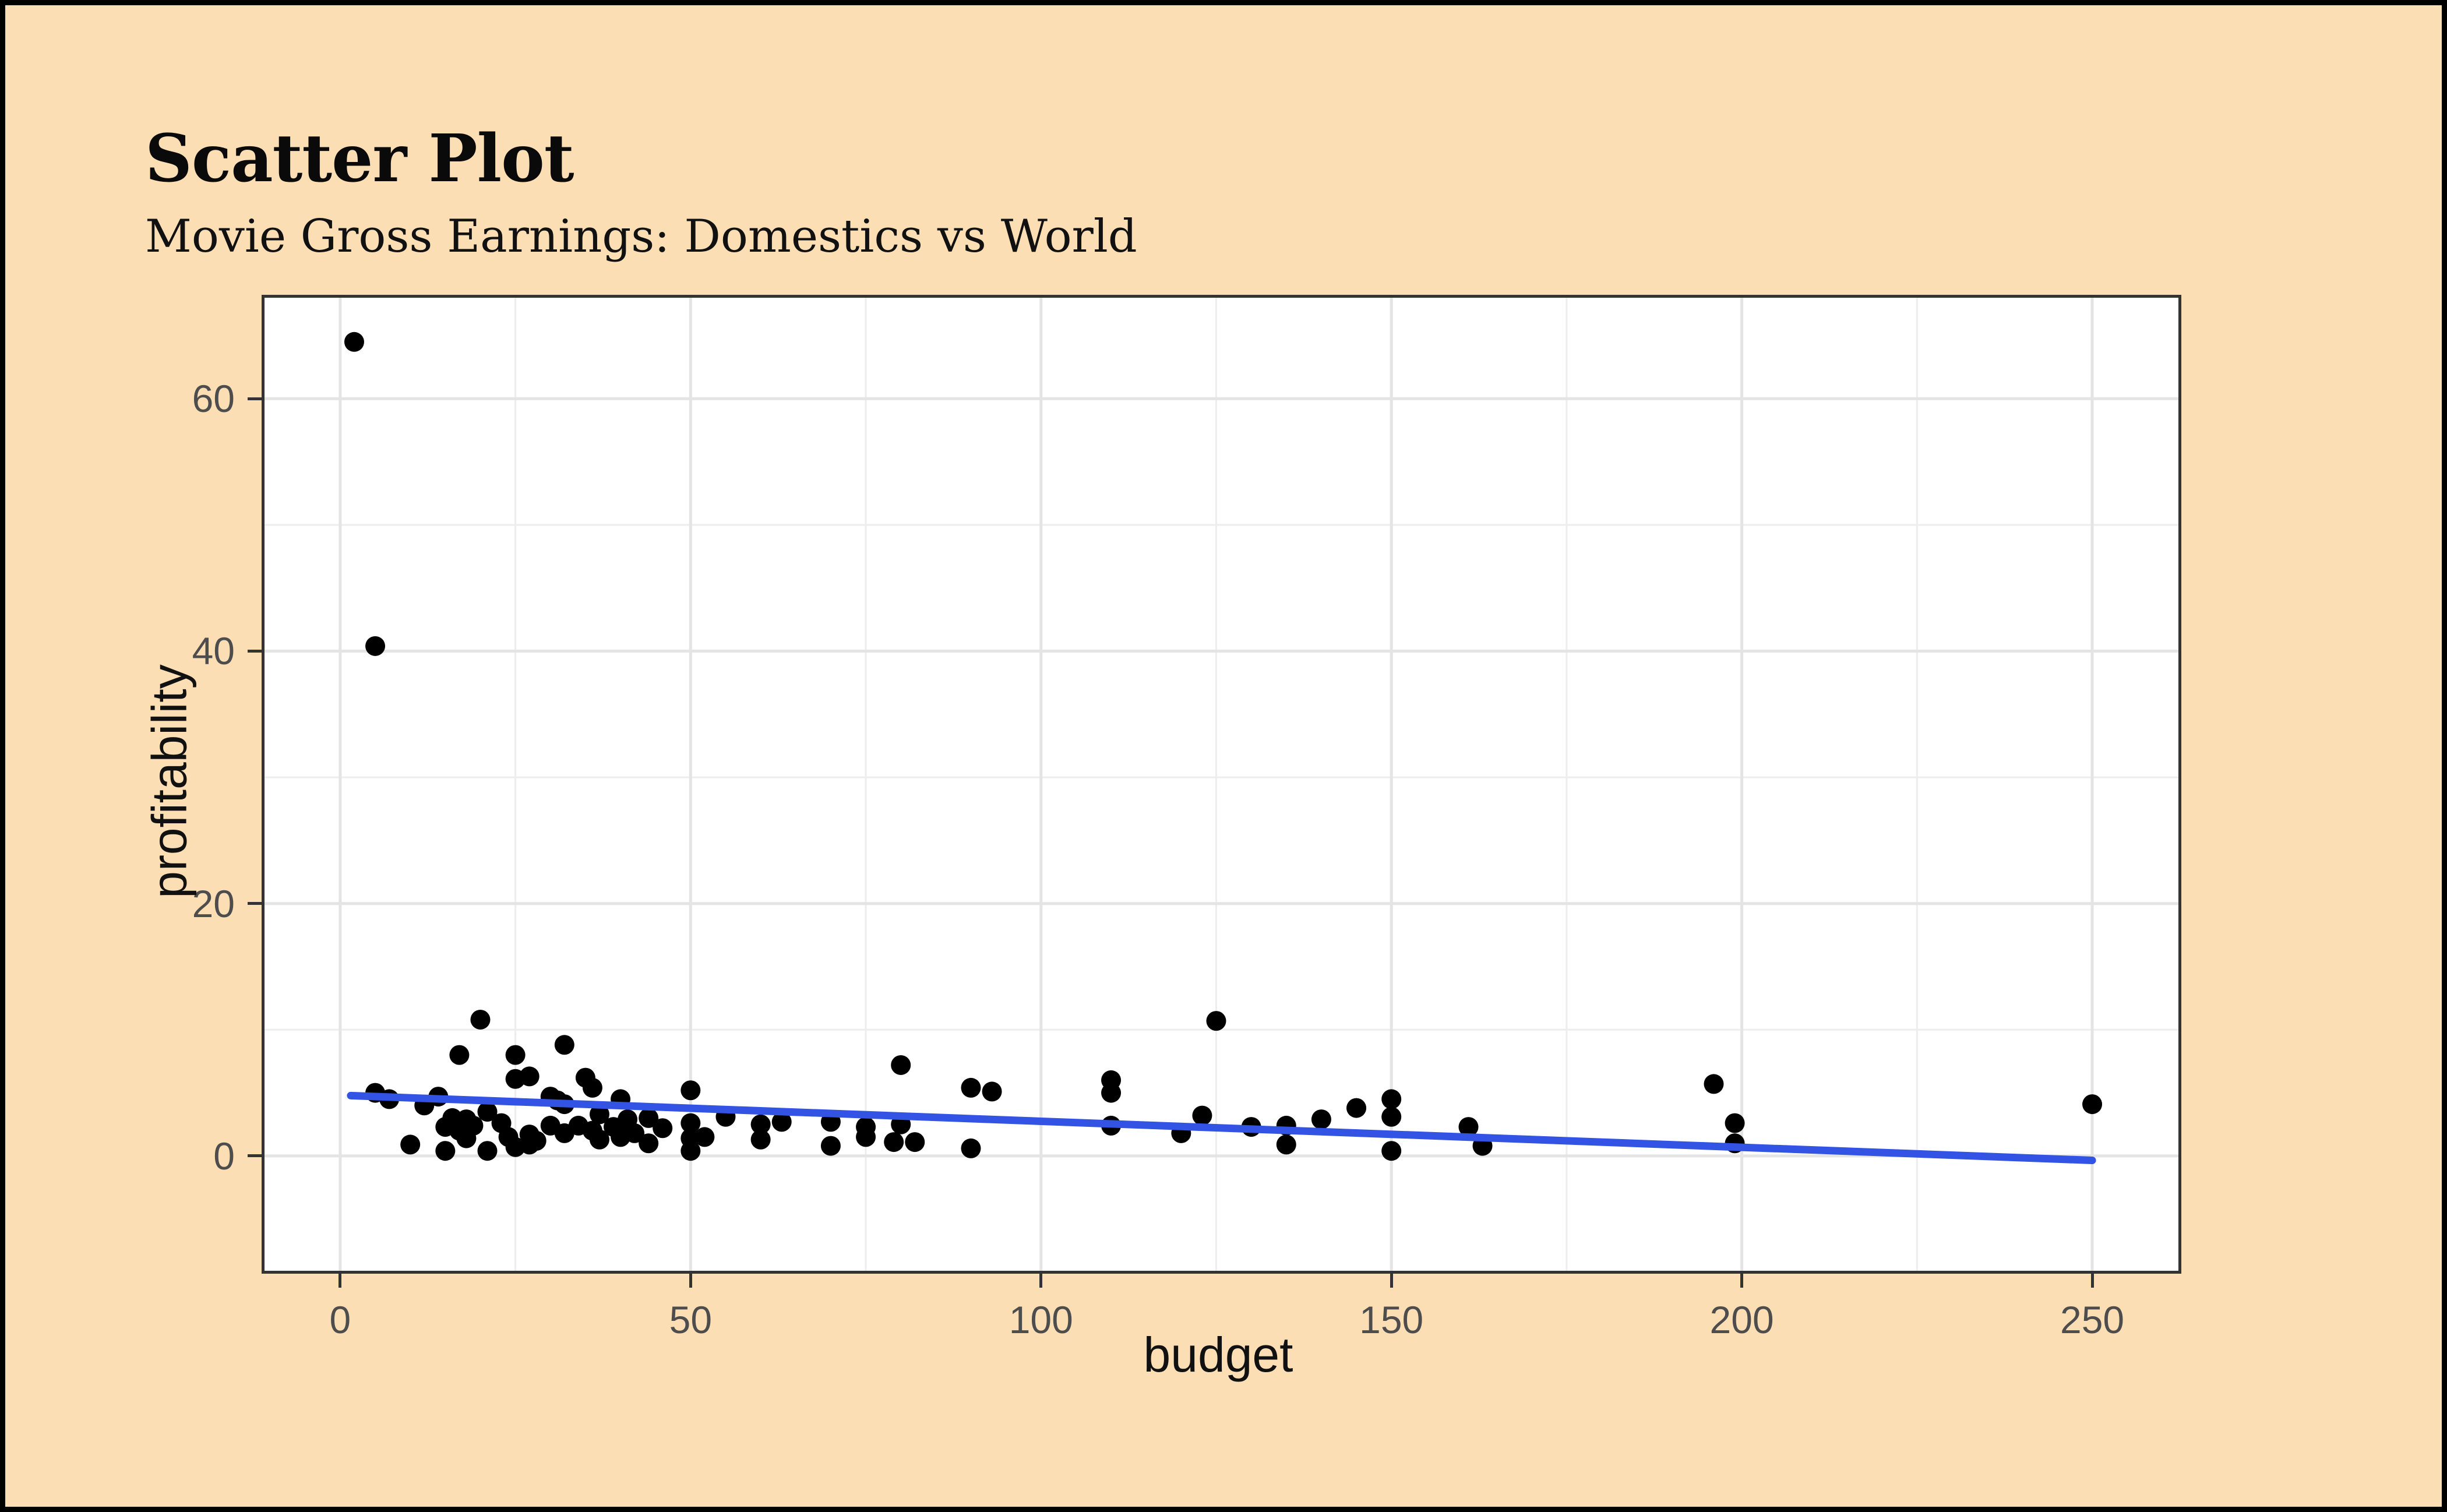  I want to click on y-axis-title: profitability, so click(169, 781).